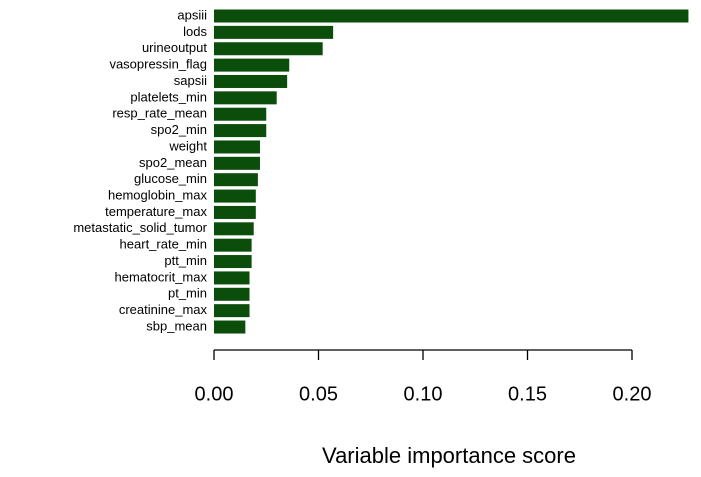  I want to click on y-tick-label: creatinine_max, so click(163, 309).